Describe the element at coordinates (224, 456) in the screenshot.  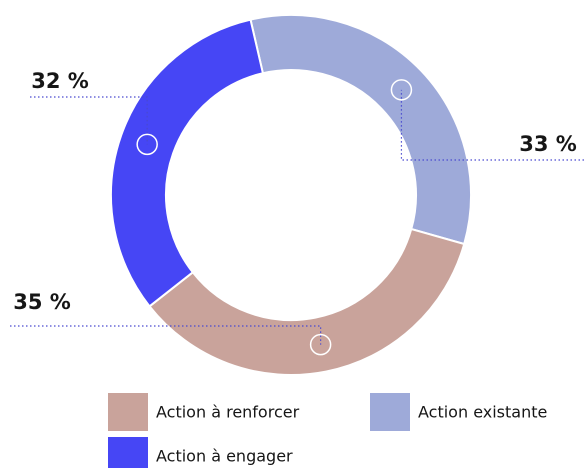
I see `legend-label: Action à engager` at that location.